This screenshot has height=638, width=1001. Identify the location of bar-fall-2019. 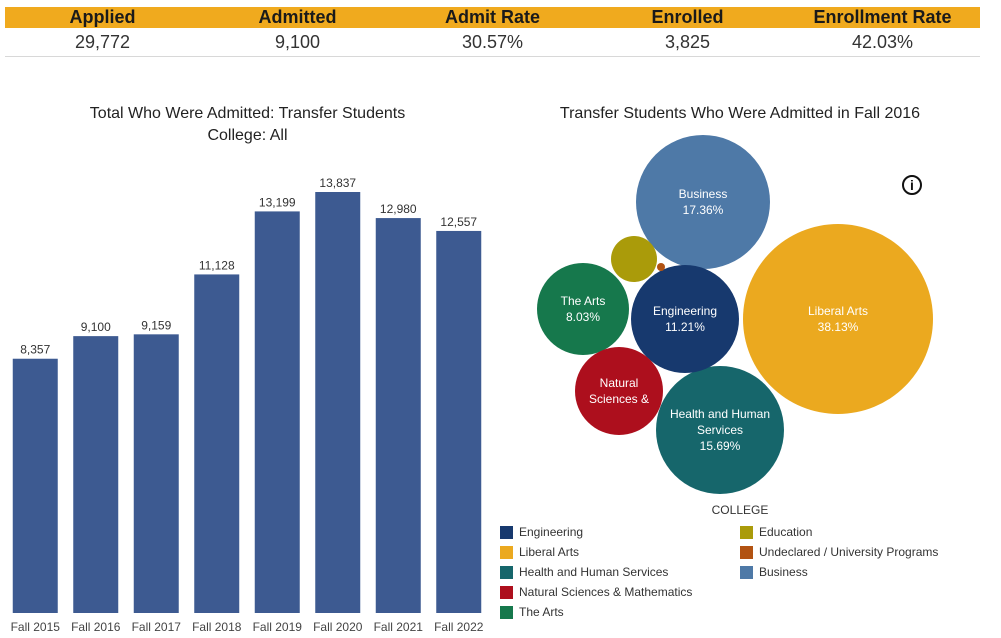
(277, 412).